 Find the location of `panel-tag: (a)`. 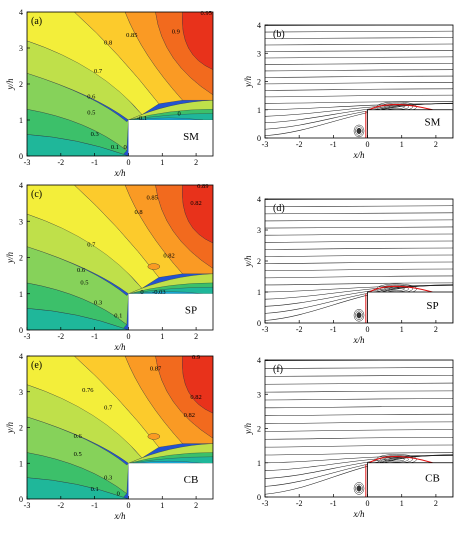

panel-tag: (a) is located at coordinates (36, 21).